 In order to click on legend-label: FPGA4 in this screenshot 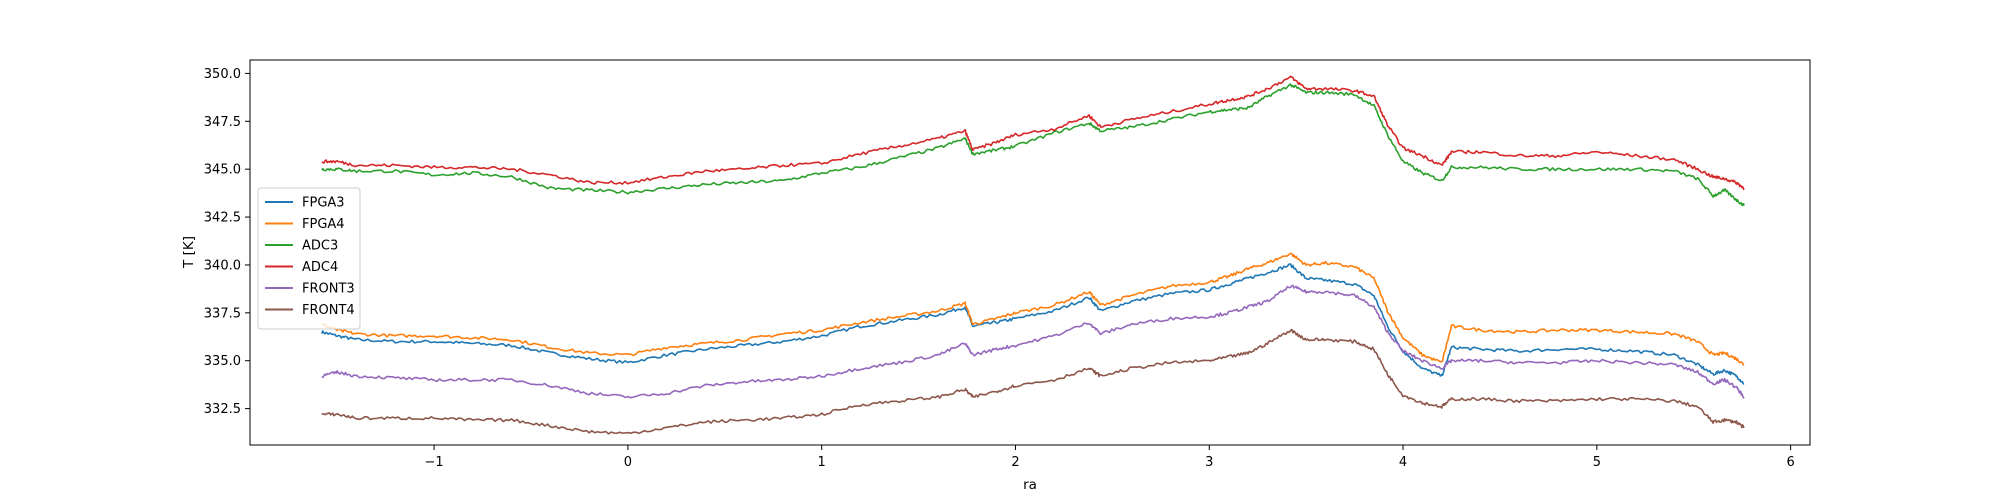, I will do `click(323, 224)`.